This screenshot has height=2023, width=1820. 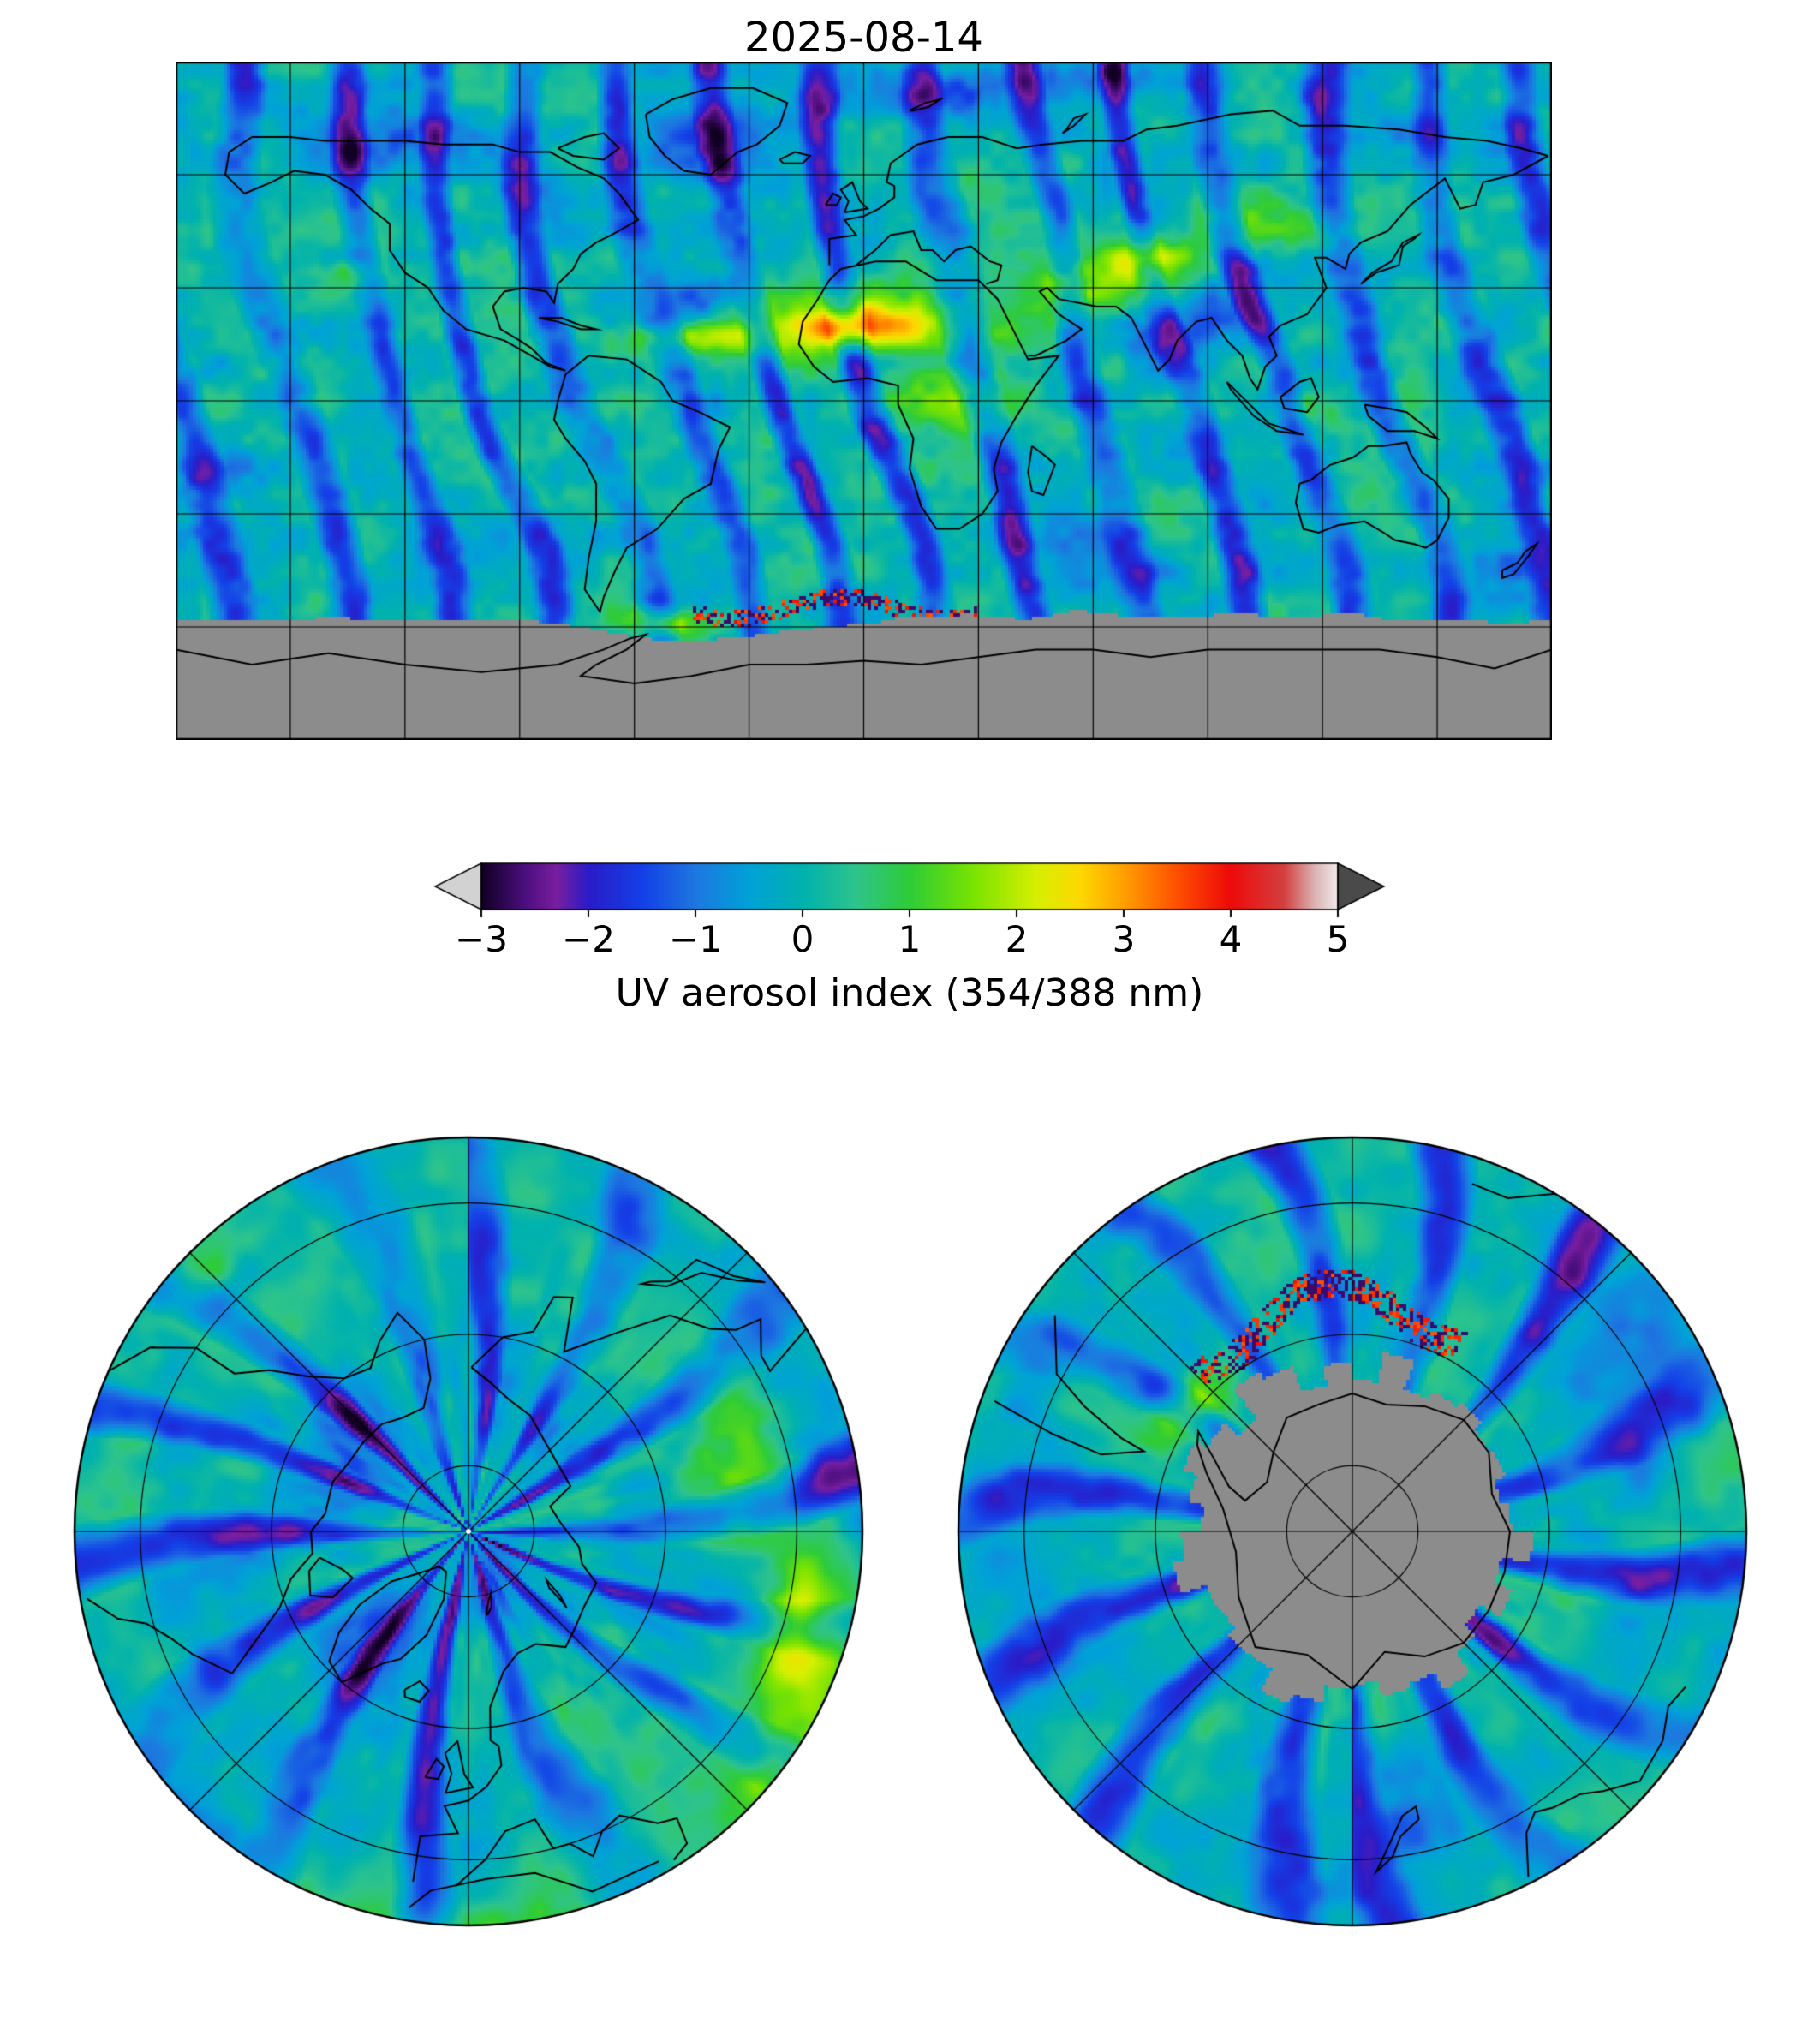 What do you see at coordinates (909, 993) in the screenshot?
I see `colorbar-label: UV aerosol index (354/388 nm)` at bounding box center [909, 993].